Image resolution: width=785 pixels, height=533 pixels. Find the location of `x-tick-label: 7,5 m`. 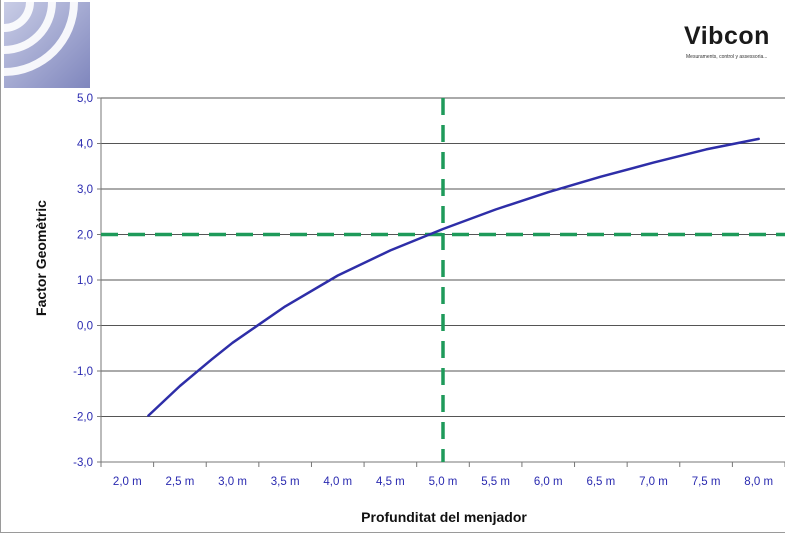

x-tick-label: 7,5 m is located at coordinates (706, 482).